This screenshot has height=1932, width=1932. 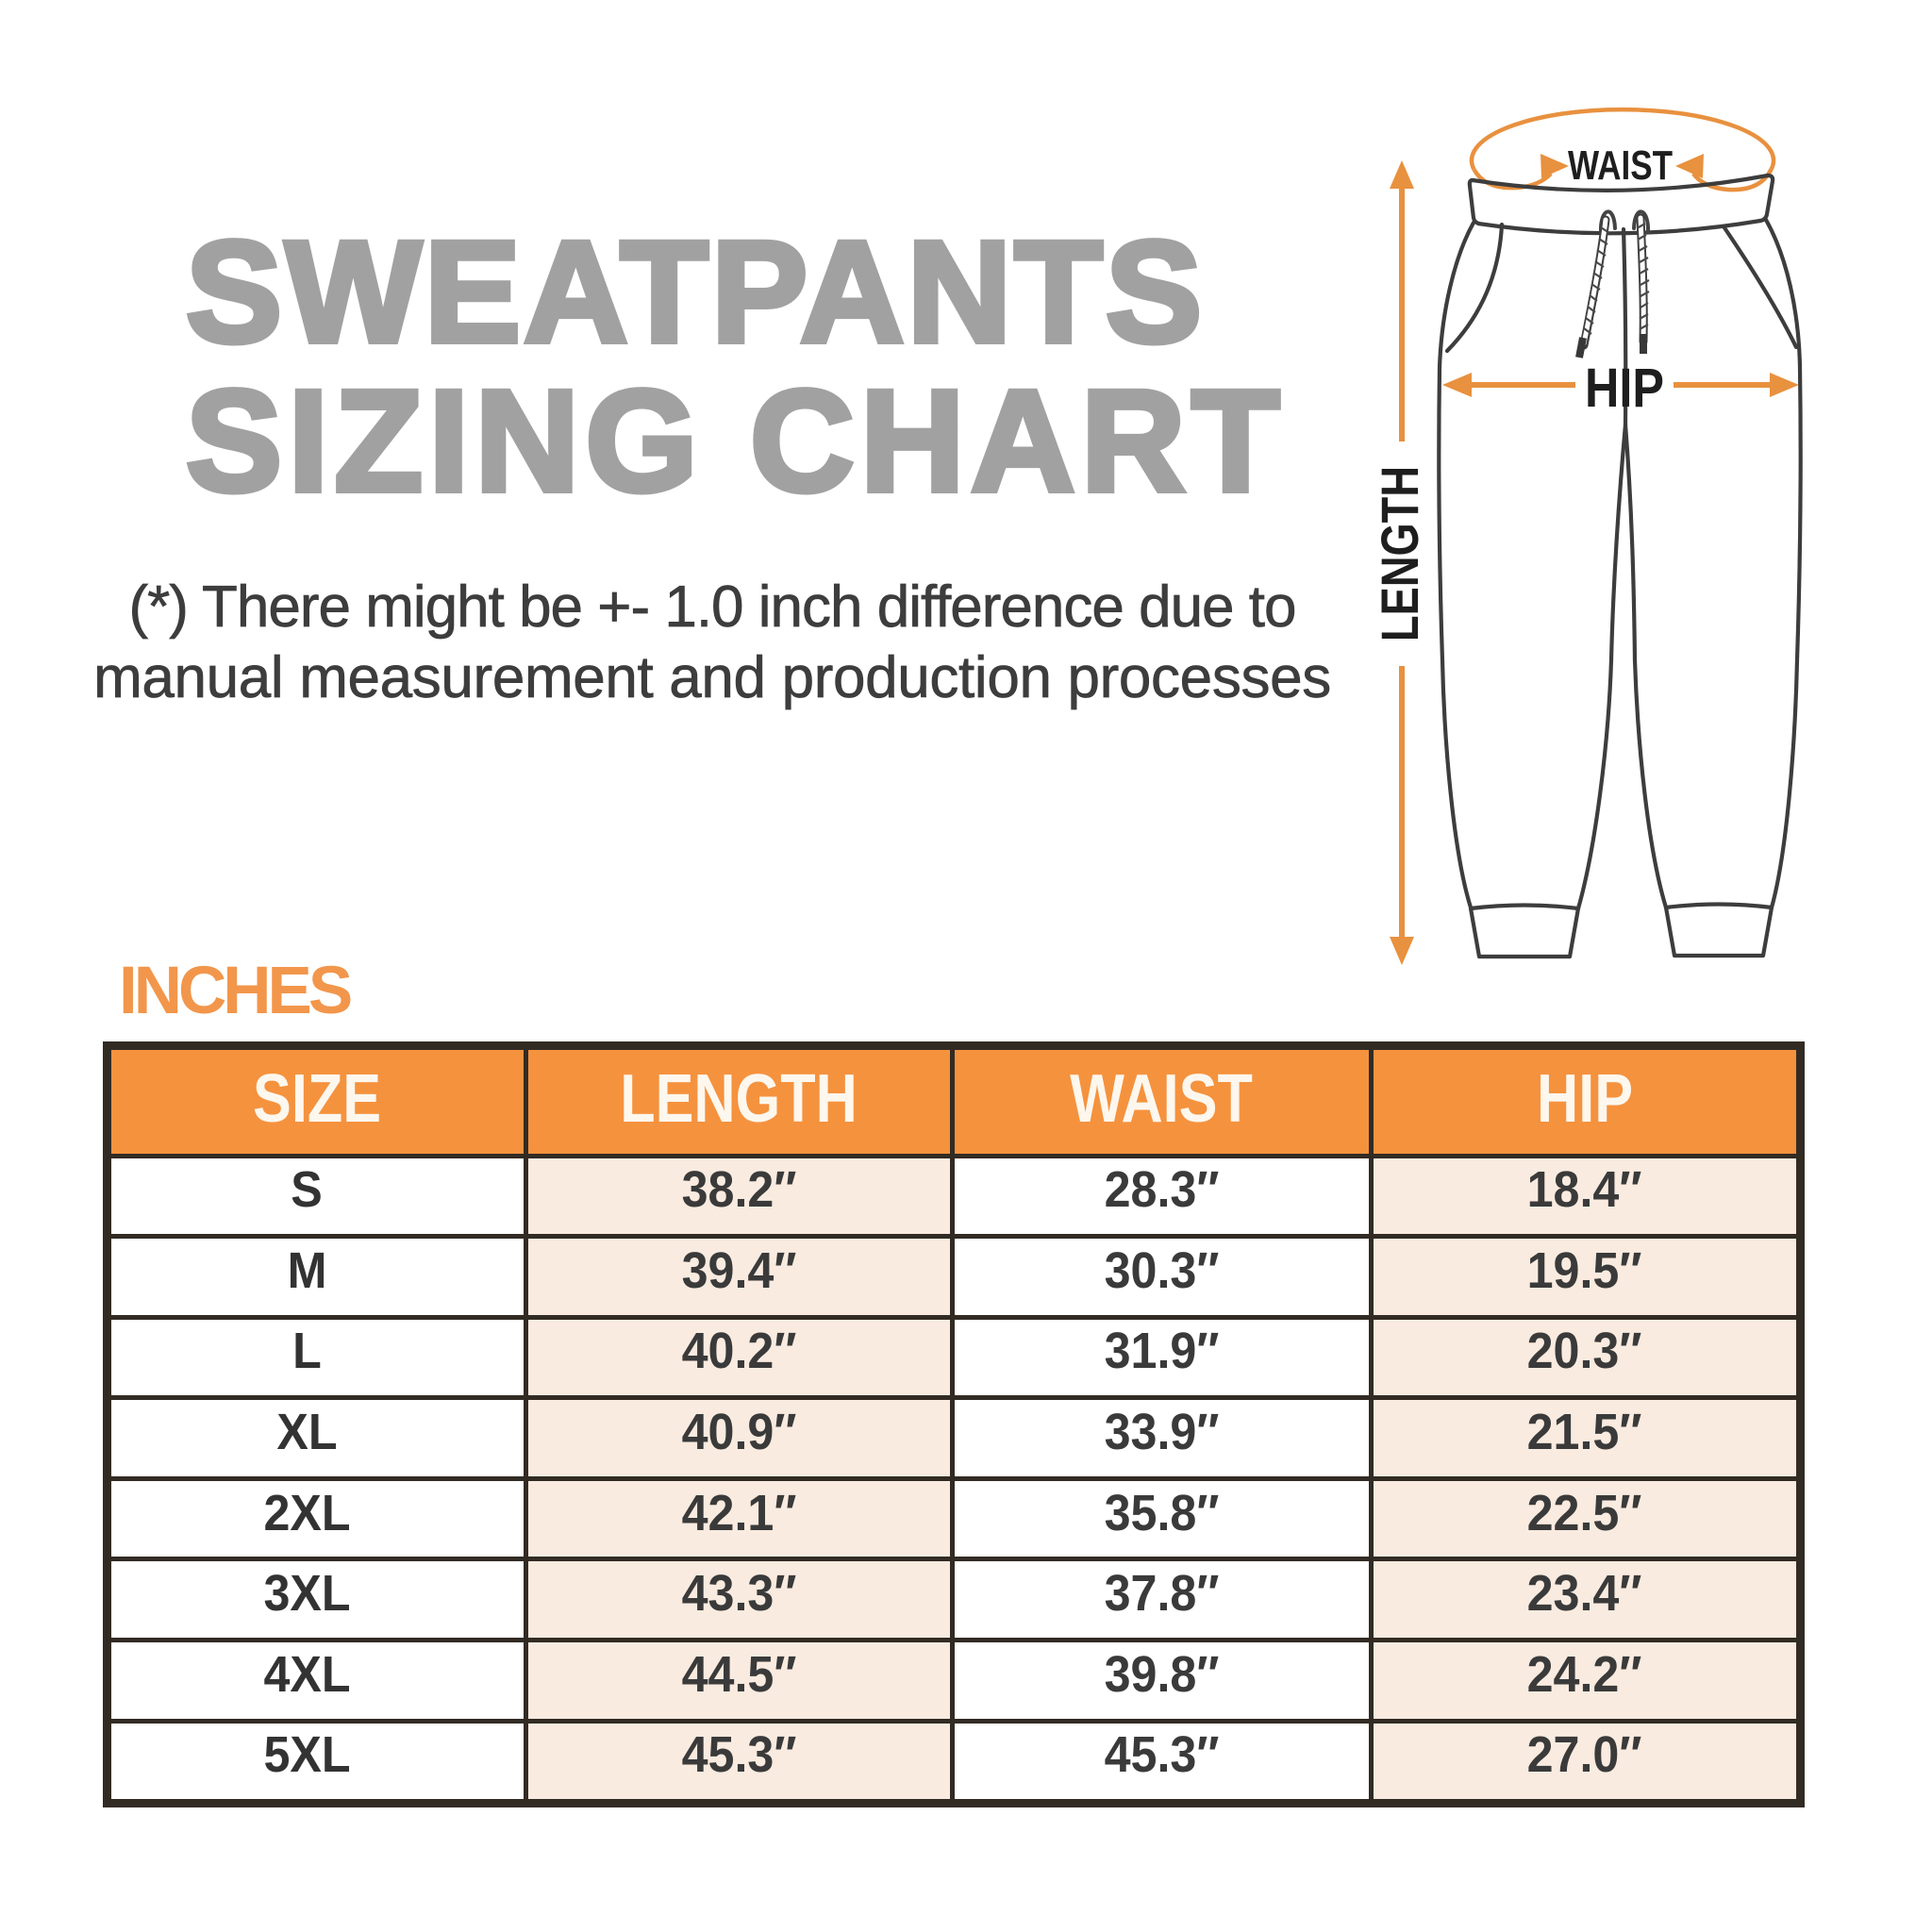 What do you see at coordinates (1400, 553) in the screenshot?
I see `svg-text: LENGTH` at bounding box center [1400, 553].